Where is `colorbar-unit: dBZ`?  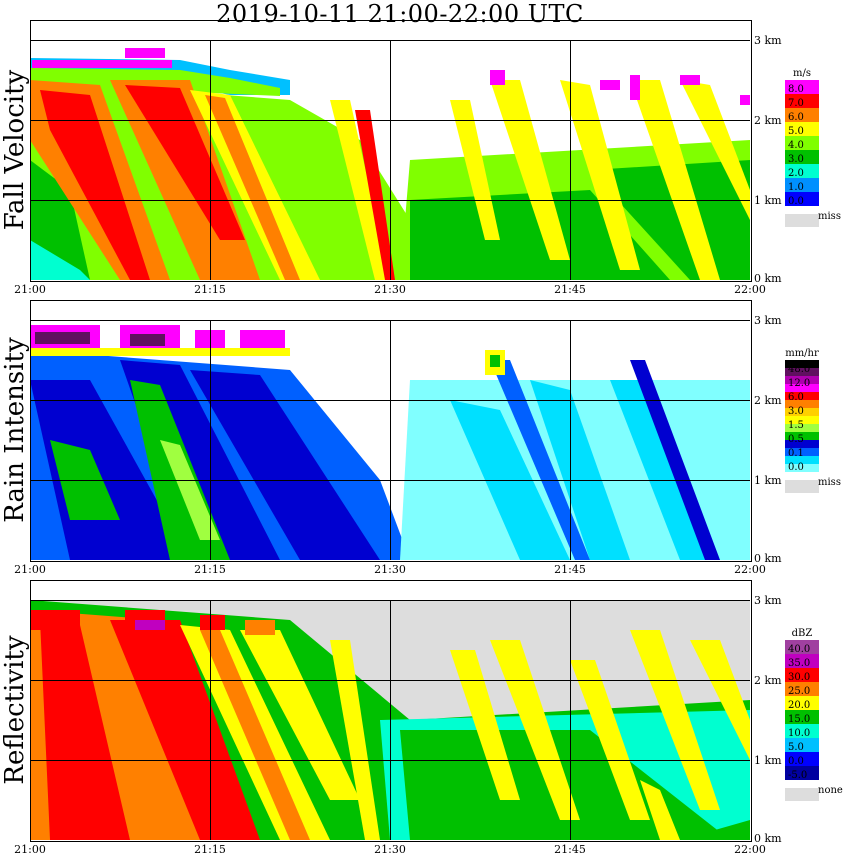 colorbar-unit: dBZ is located at coordinates (802, 633).